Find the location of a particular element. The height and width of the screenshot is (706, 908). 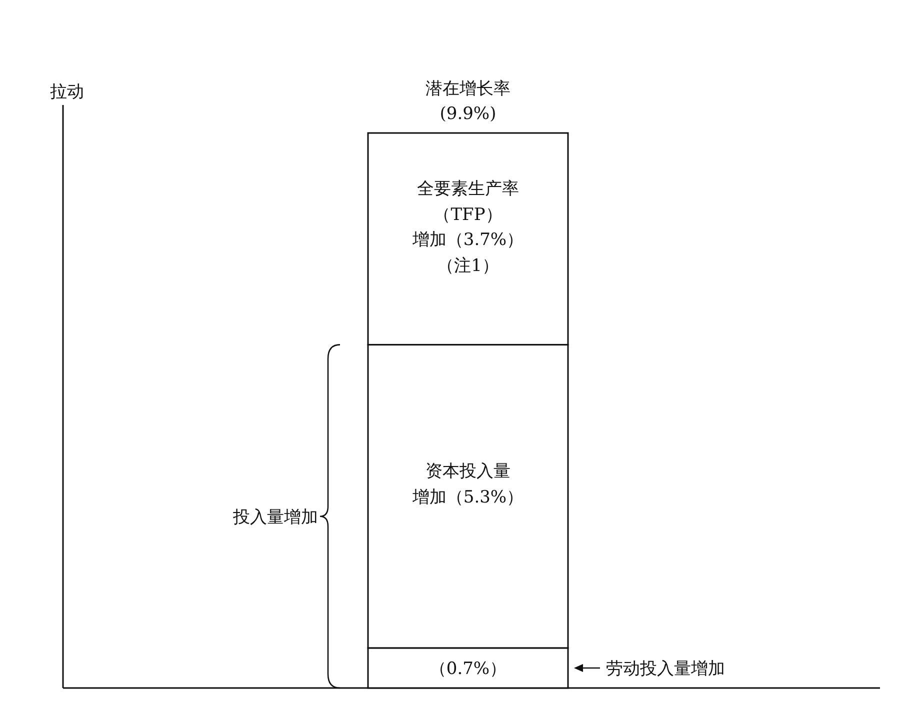

data-label: 增加（3.7%） is located at coordinates (467, 240).